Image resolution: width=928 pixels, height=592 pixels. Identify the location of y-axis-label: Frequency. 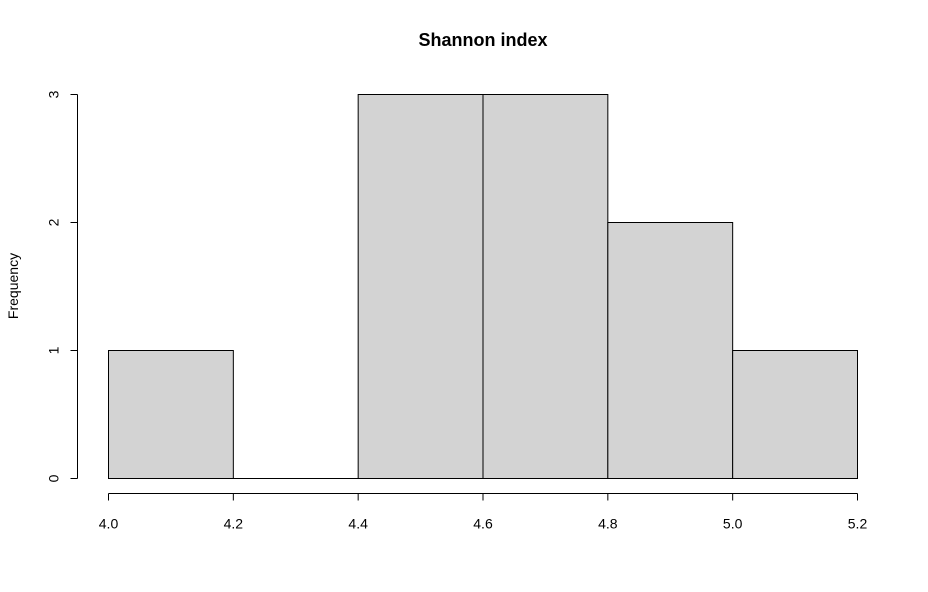
(13, 286).